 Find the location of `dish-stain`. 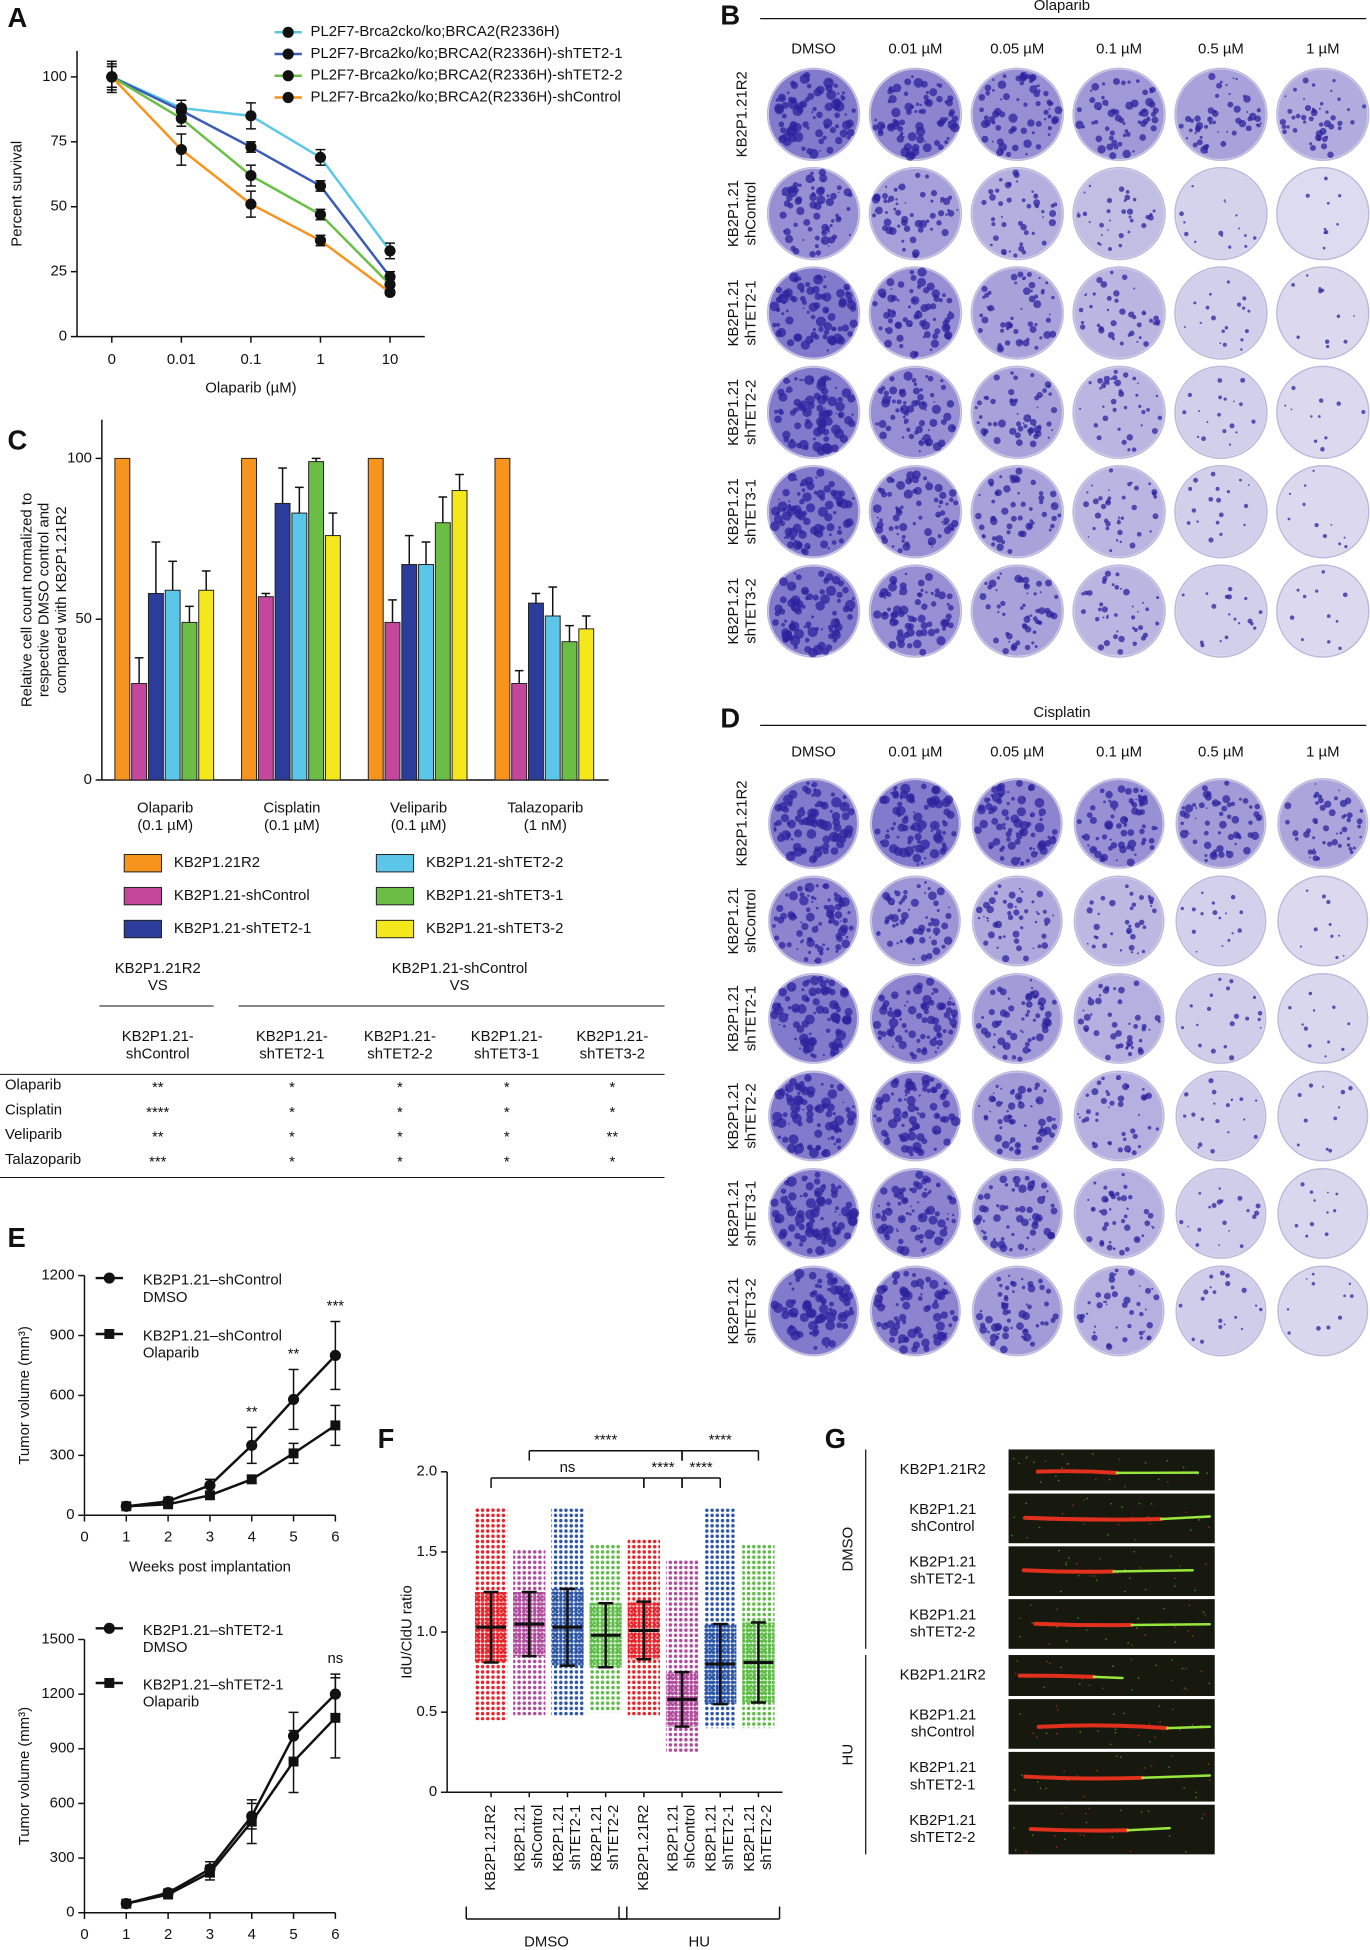

dish-stain is located at coordinates (1119, 1116).